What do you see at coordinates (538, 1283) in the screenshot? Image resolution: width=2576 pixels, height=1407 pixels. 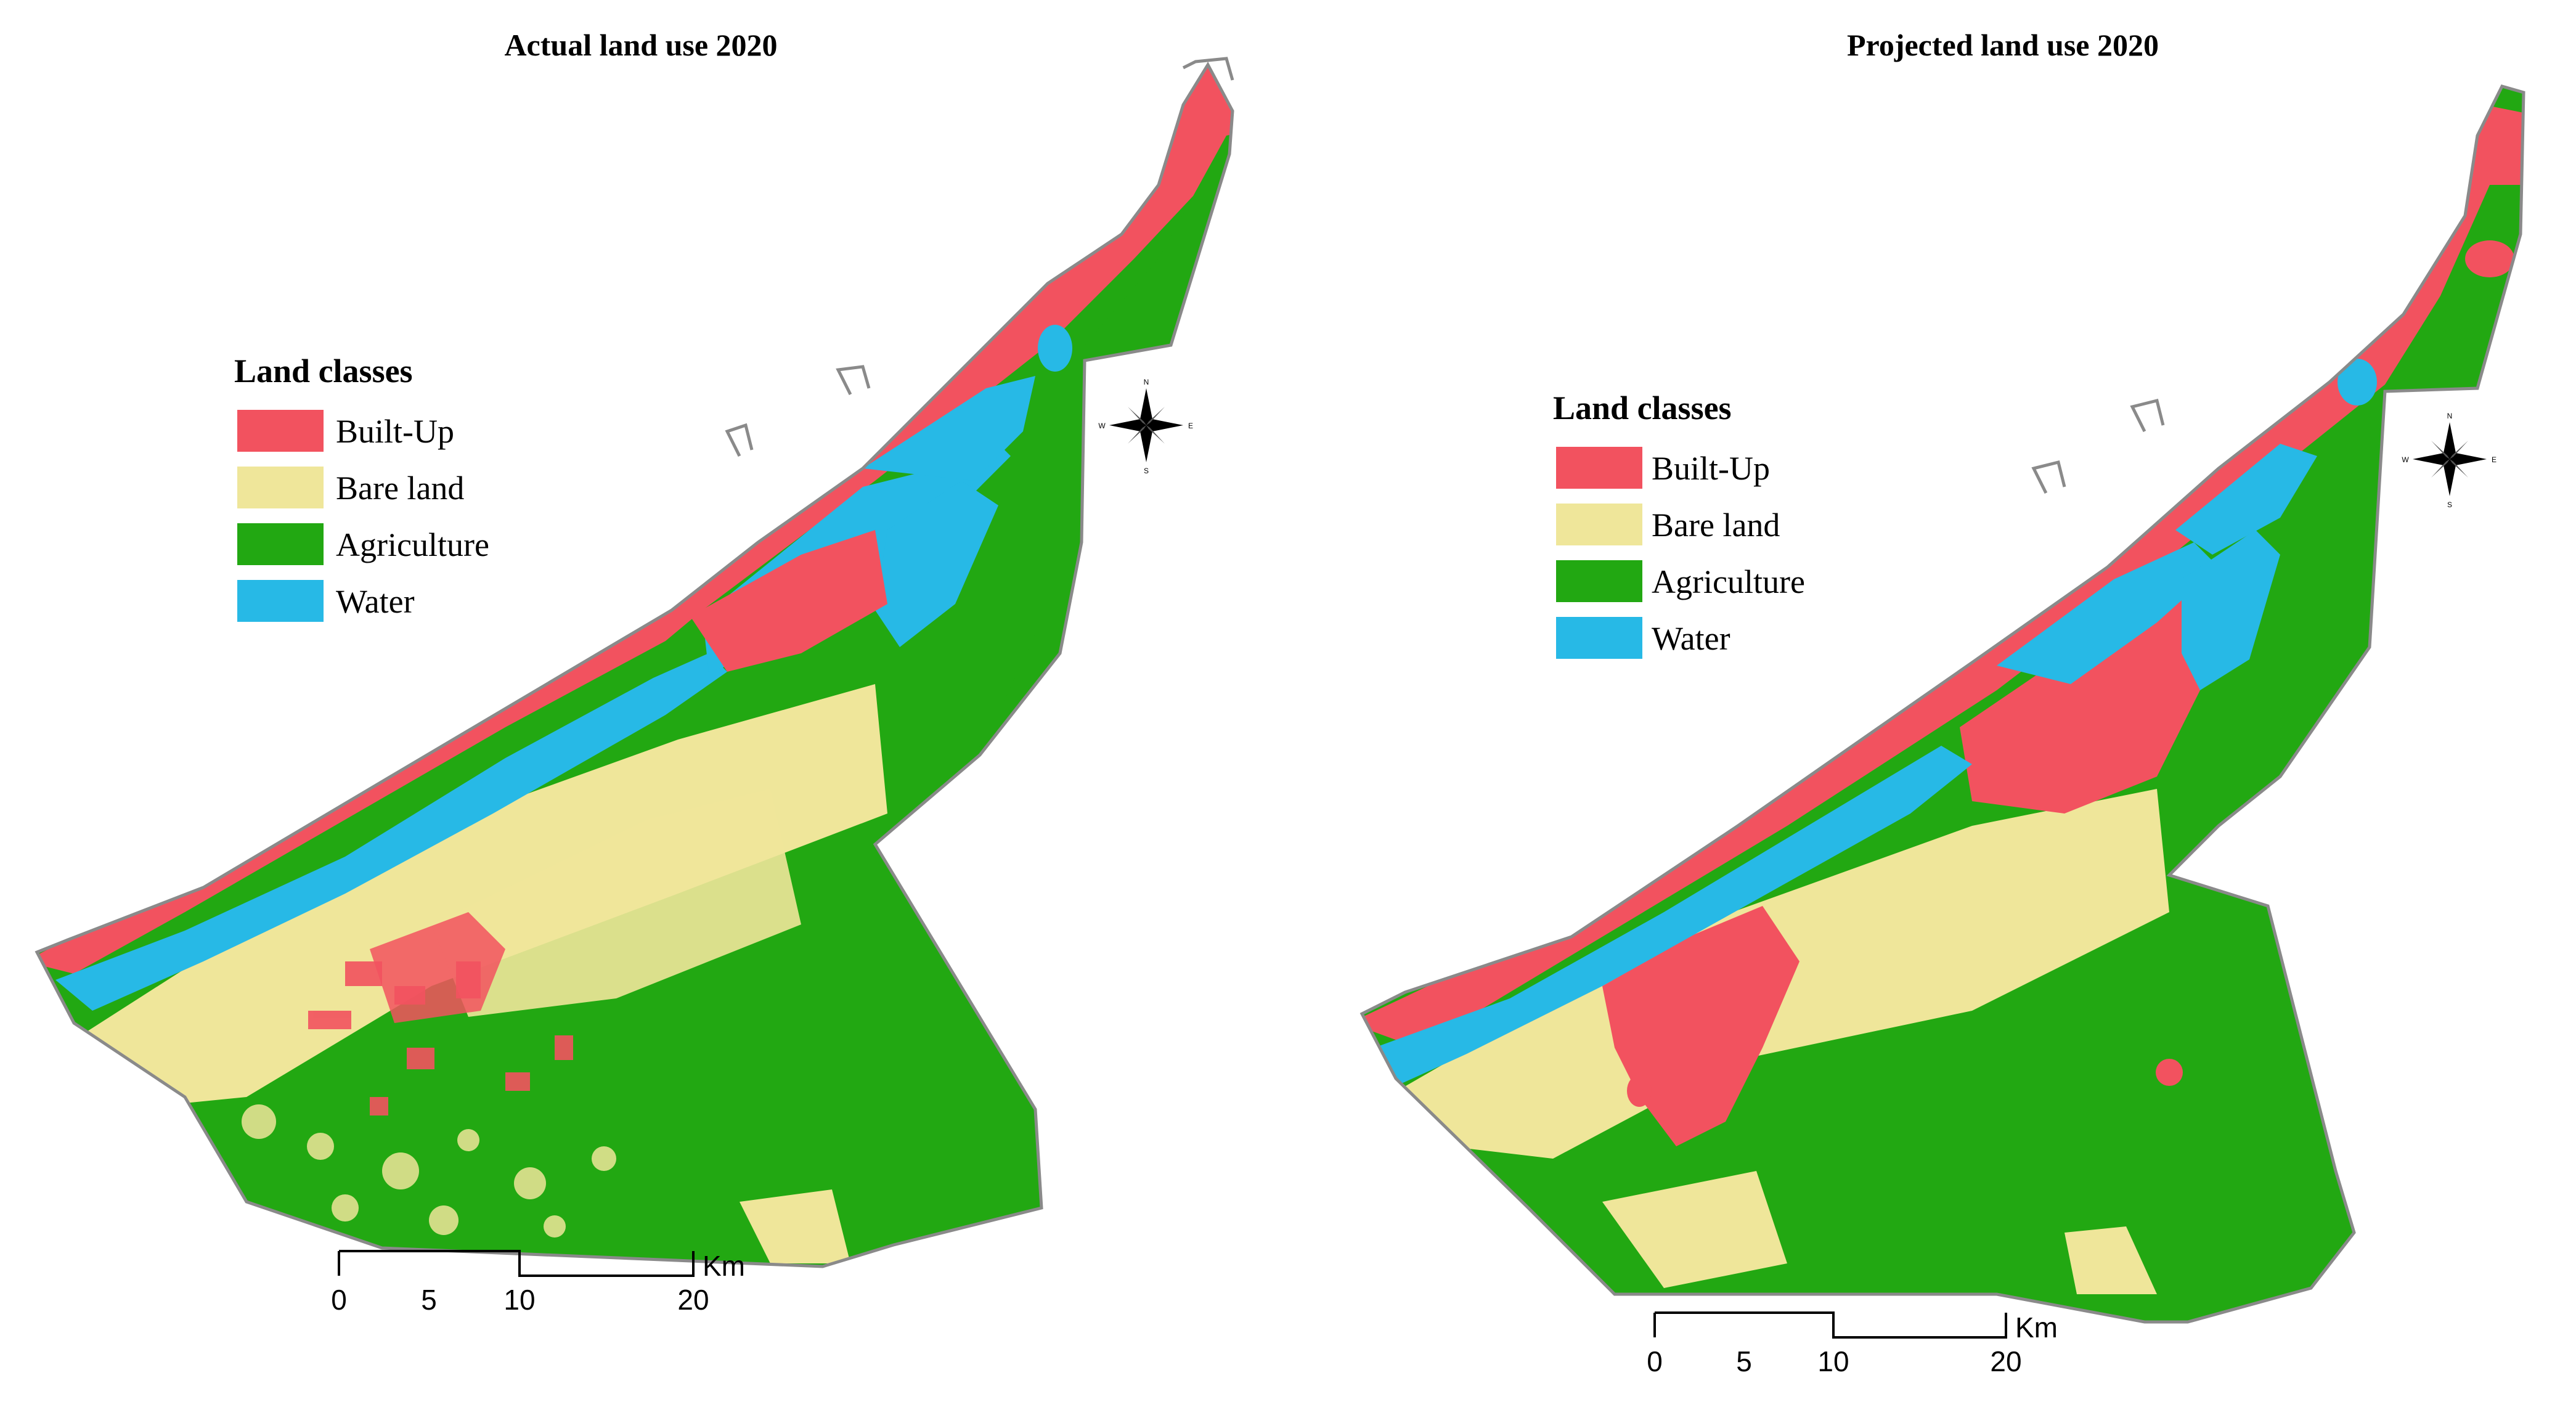 I see `scale-bar-actual: 0 5 10 20 Km` at bounding box center [538, 1283].